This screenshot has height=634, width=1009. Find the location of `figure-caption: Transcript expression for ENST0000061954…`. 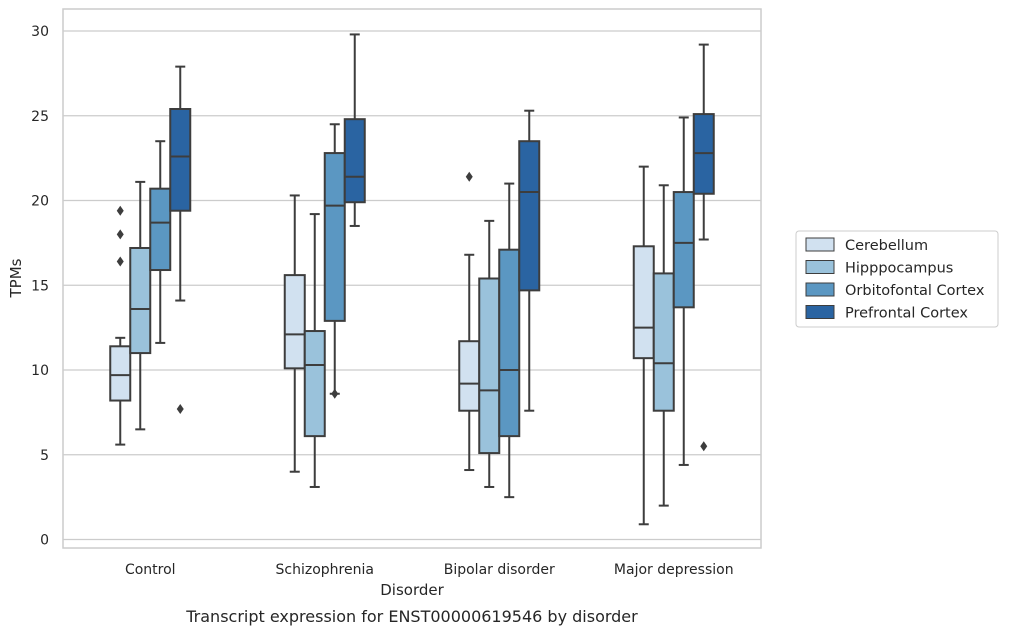

figure-caption: Transcript expression for ENST0000061954… is located at coordinates (411, 616).